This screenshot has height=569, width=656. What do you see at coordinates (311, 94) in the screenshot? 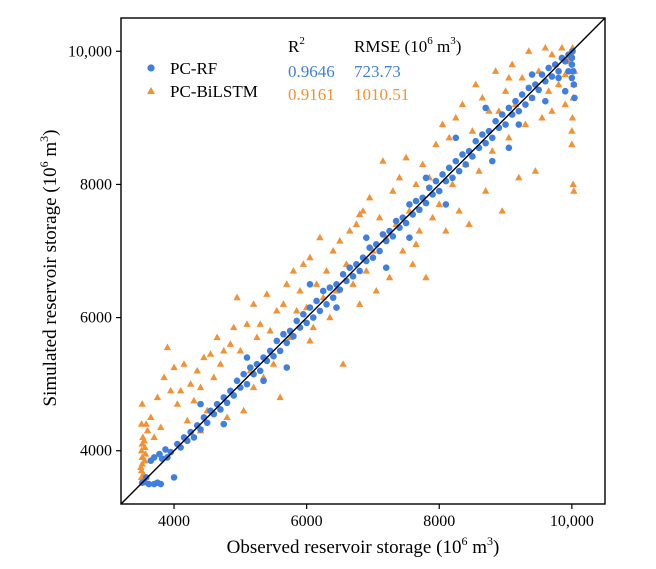
I see `legend-r2-bilstm: 0.9161` at bounding box center [311, 94].